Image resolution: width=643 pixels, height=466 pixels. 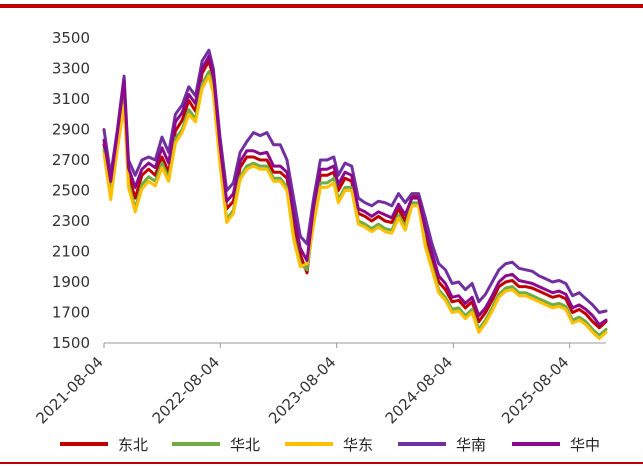 I want to click on y-tick-label: 3300, so click(x=71, y=69).